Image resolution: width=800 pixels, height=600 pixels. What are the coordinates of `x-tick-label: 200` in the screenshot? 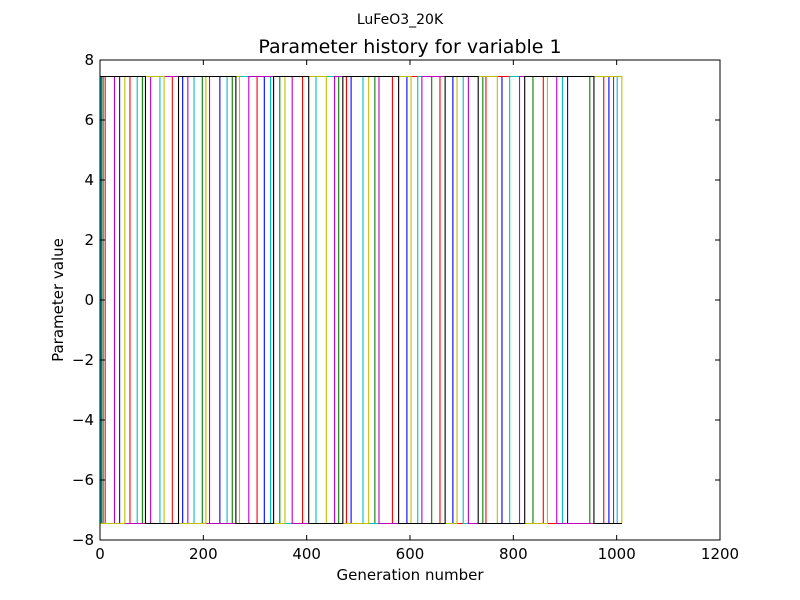 It's located at (203, 554).